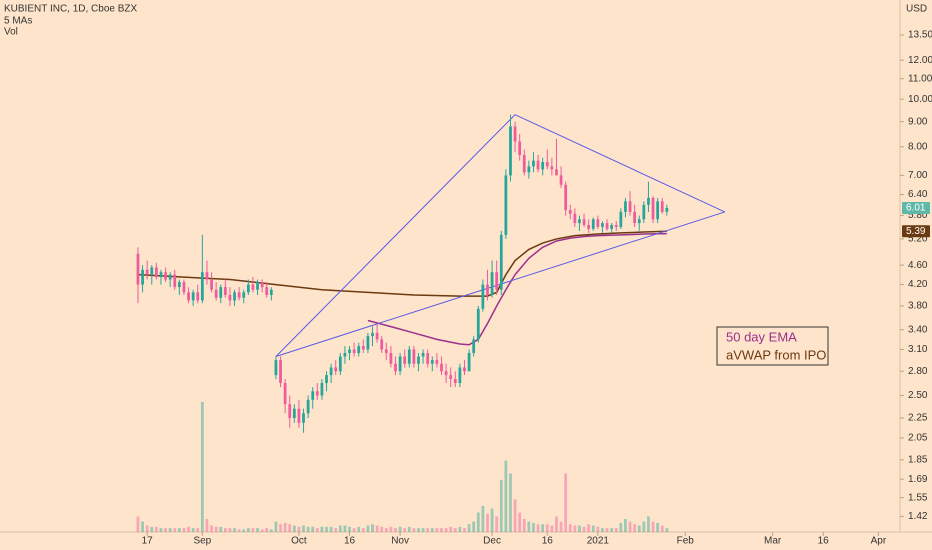 The image size is (932, 550). Describe the element at coordinates (918, 284) in the screenshot. I see `y-tick-label: 4.20` at that location.